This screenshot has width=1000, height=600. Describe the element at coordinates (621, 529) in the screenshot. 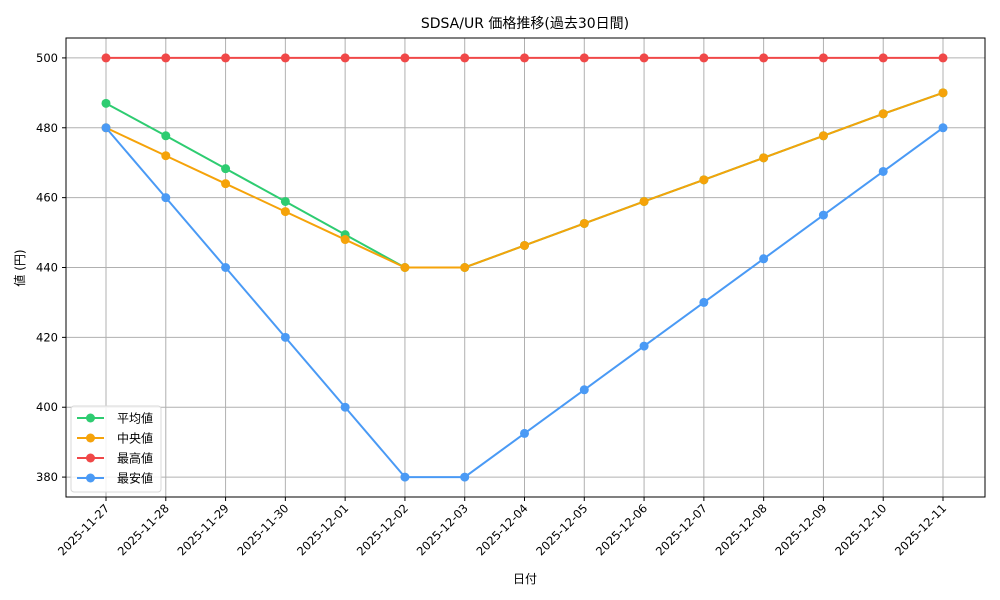

I see `x-tick-label: 2025-12-06` at that location.